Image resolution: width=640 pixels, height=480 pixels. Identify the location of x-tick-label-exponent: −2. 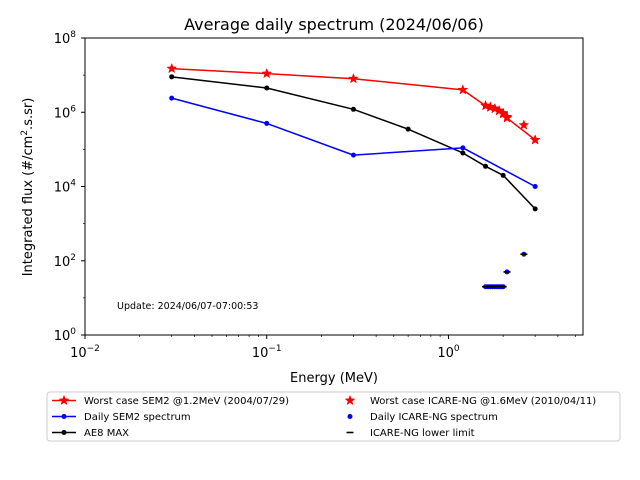
(93, 349).